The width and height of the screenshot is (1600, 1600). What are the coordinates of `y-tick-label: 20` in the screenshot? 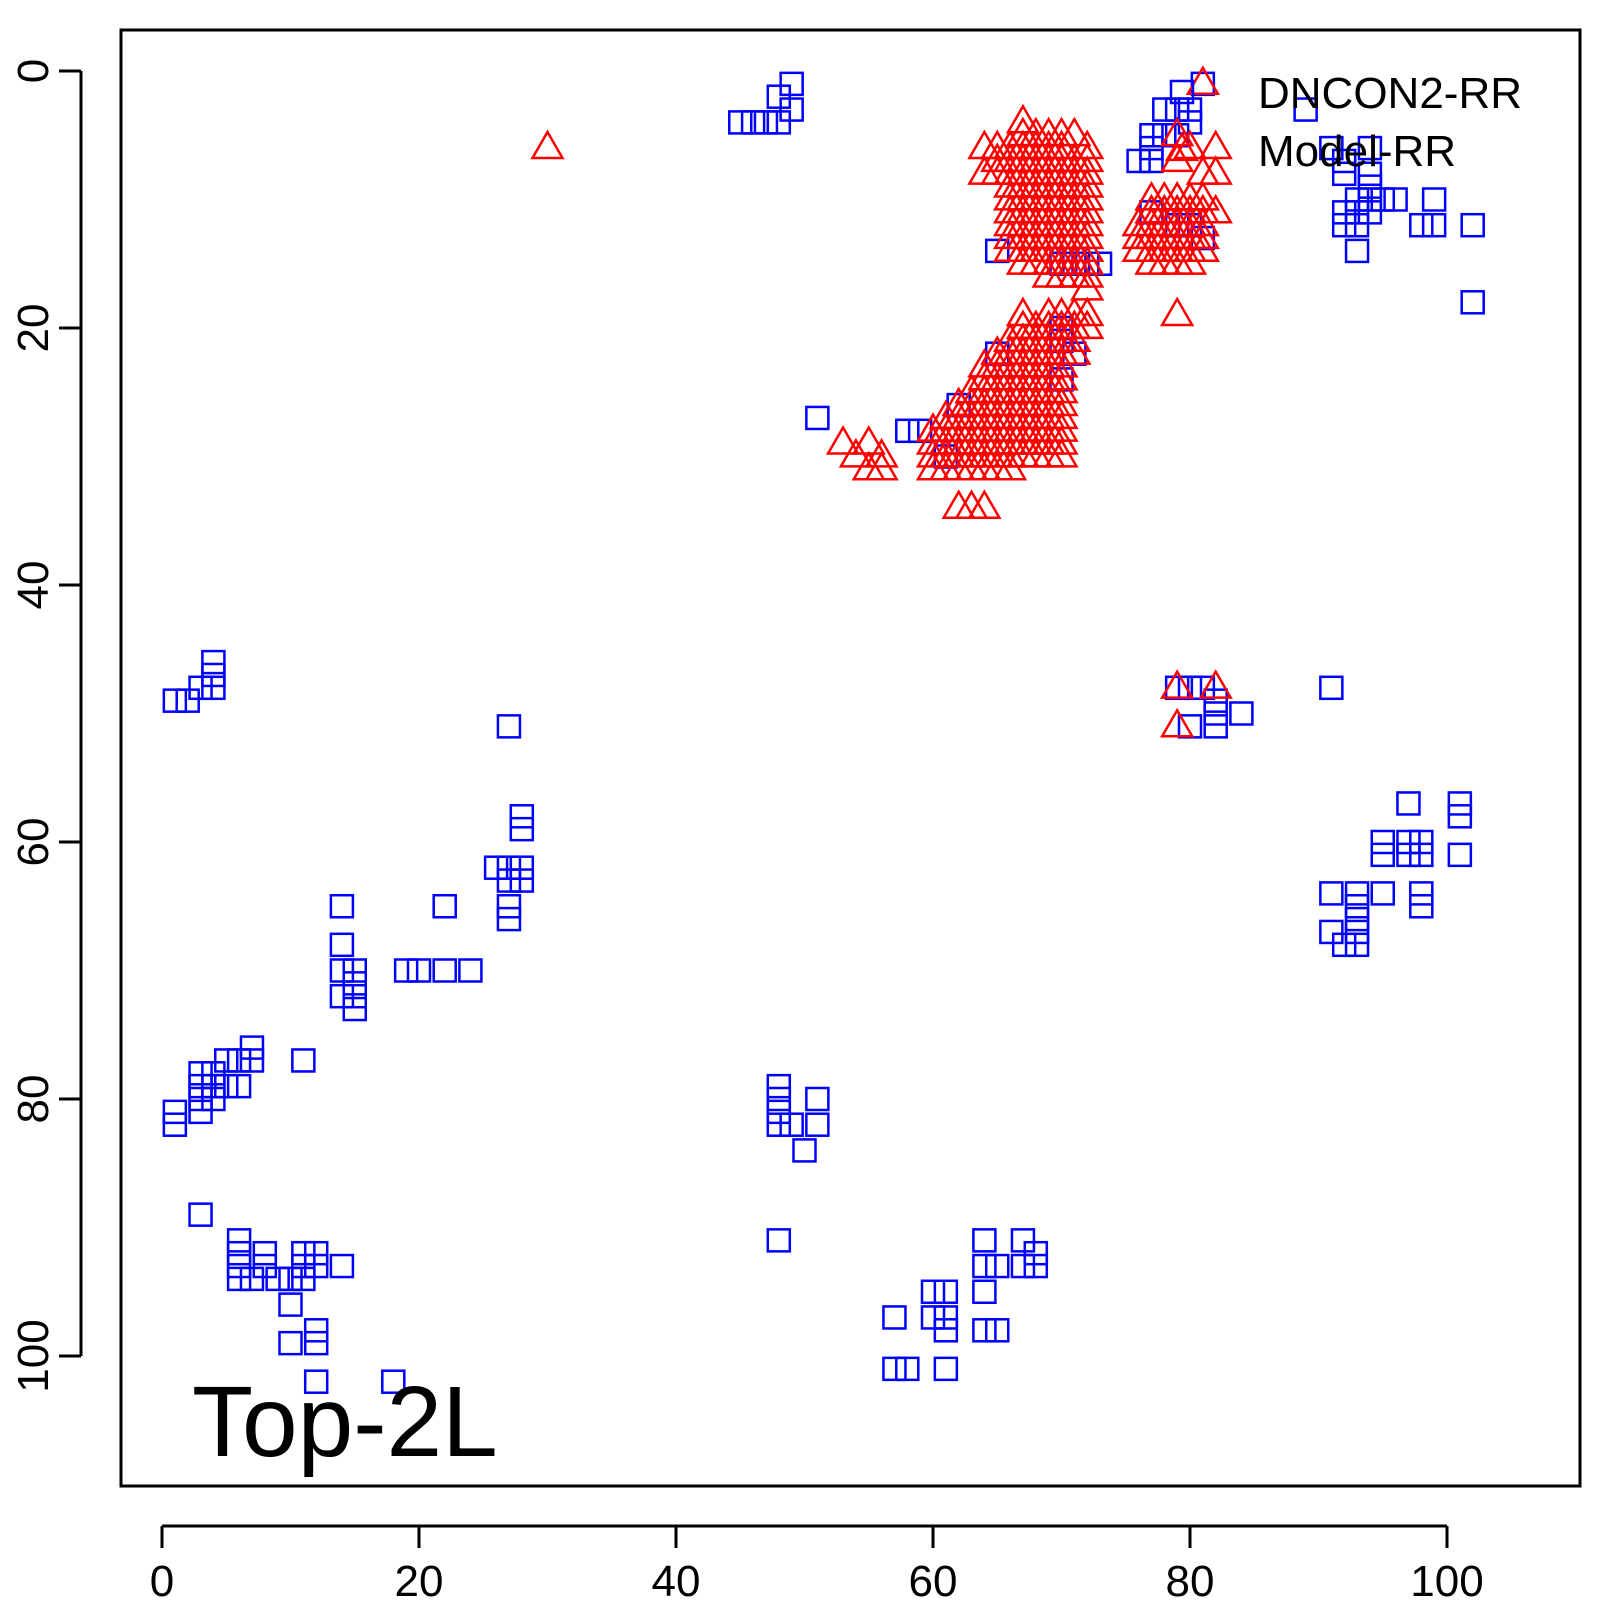 It's located at (33, 328).